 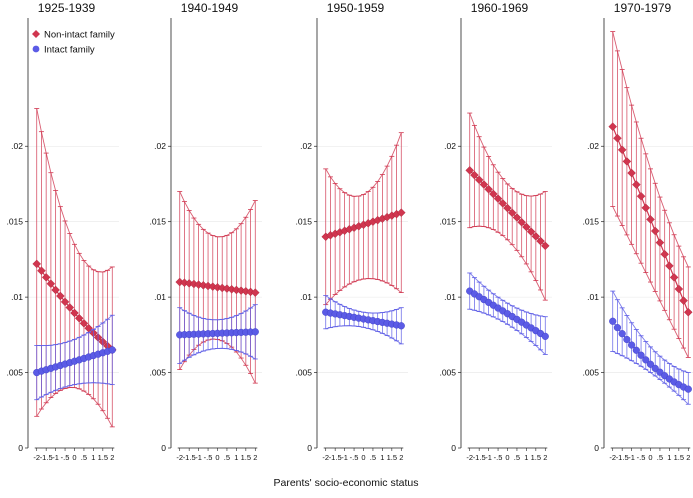 What do you see at coordinates (36, 34) in the screenshot?
I see `legend-marker-diamond` at bounding box center [36, 34].